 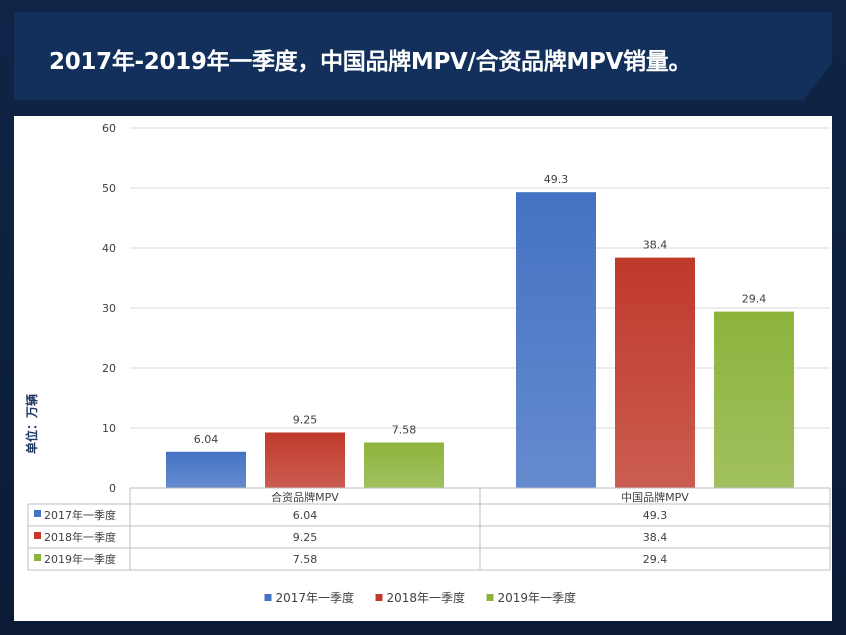 What do you see at coordinates (305, 497) in the screenshot?
I see `x-tick-label: 合资品牌MPV` at bounding box center [305, 497].